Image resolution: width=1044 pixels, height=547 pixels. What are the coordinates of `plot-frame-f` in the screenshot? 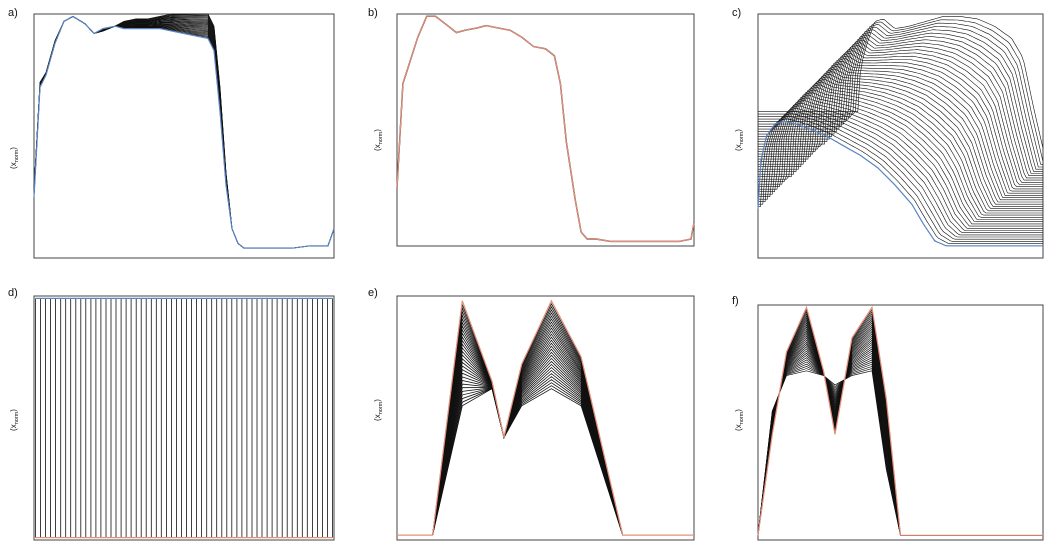 It's located at (900, 422).